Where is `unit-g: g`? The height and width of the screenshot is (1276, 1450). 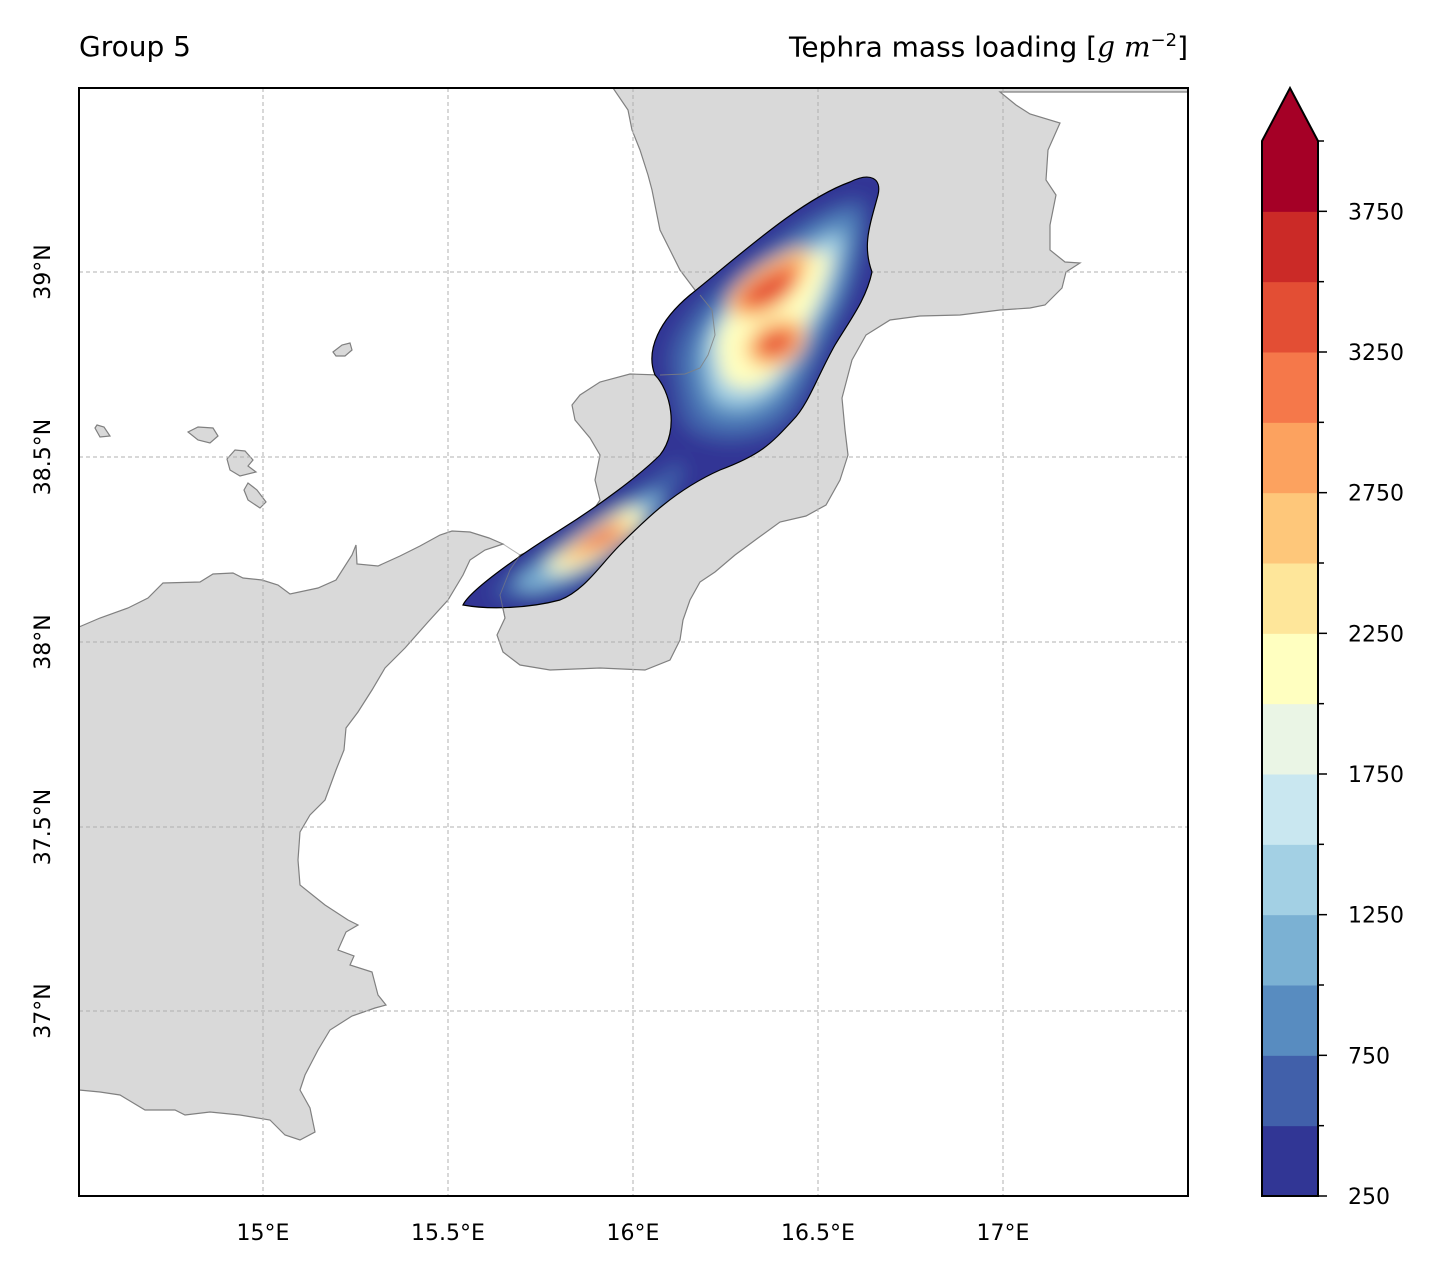 unit-g: g is located at coordinates (1106, 47).